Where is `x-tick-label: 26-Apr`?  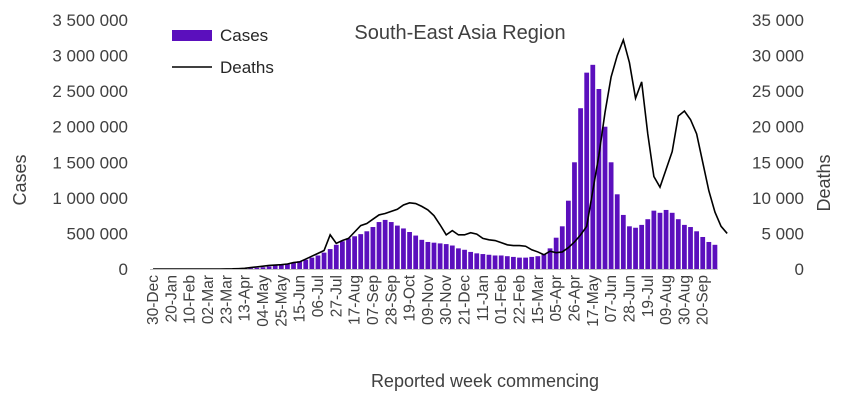
x-tick-label: 26-Apr is located at coordinates (574, 298).